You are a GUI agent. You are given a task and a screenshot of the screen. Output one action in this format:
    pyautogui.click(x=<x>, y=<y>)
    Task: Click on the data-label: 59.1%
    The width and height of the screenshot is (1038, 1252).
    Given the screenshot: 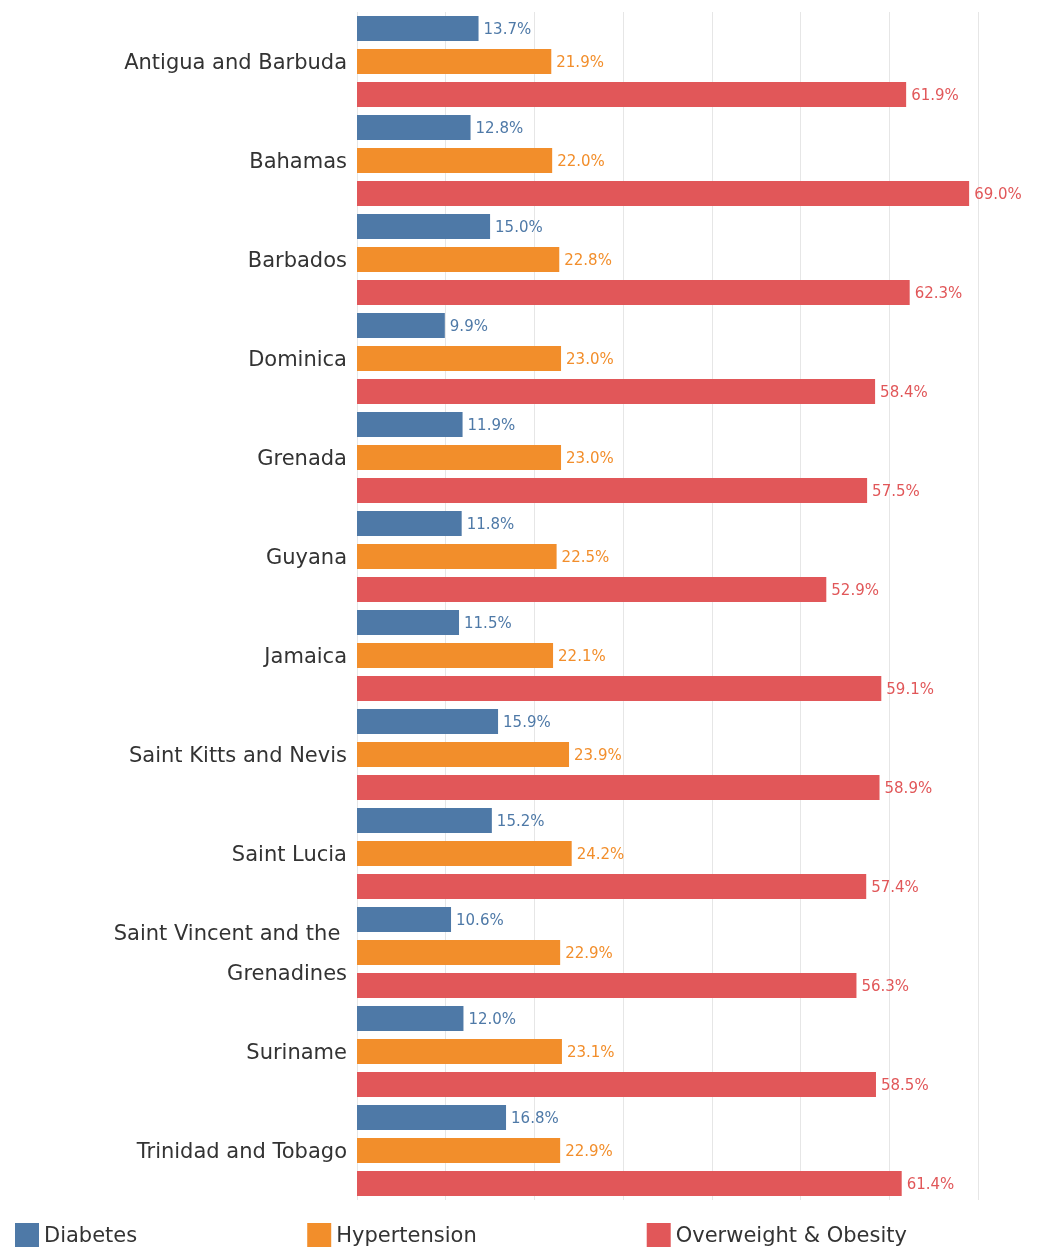 What is the action you would take?
    pyautogui.click(x=910, y=688)
    